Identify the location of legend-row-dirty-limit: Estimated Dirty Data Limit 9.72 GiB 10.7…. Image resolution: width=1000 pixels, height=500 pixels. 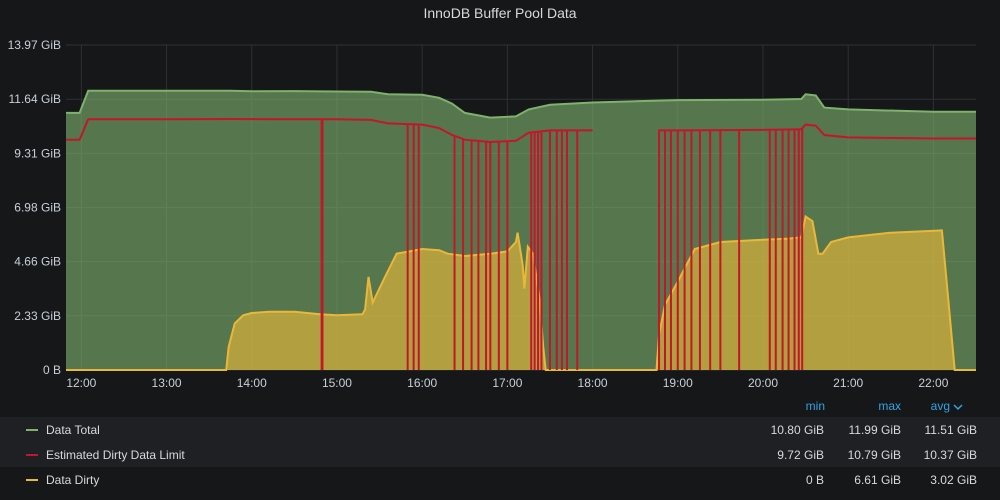
(500, 454).